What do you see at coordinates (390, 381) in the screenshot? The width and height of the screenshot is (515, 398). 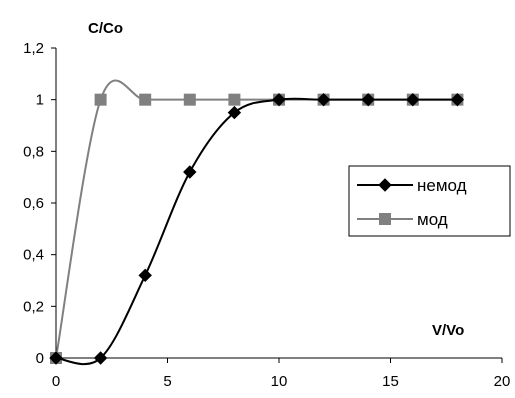 I see `x-tick-label: 15` at bounding box center [390, 381].